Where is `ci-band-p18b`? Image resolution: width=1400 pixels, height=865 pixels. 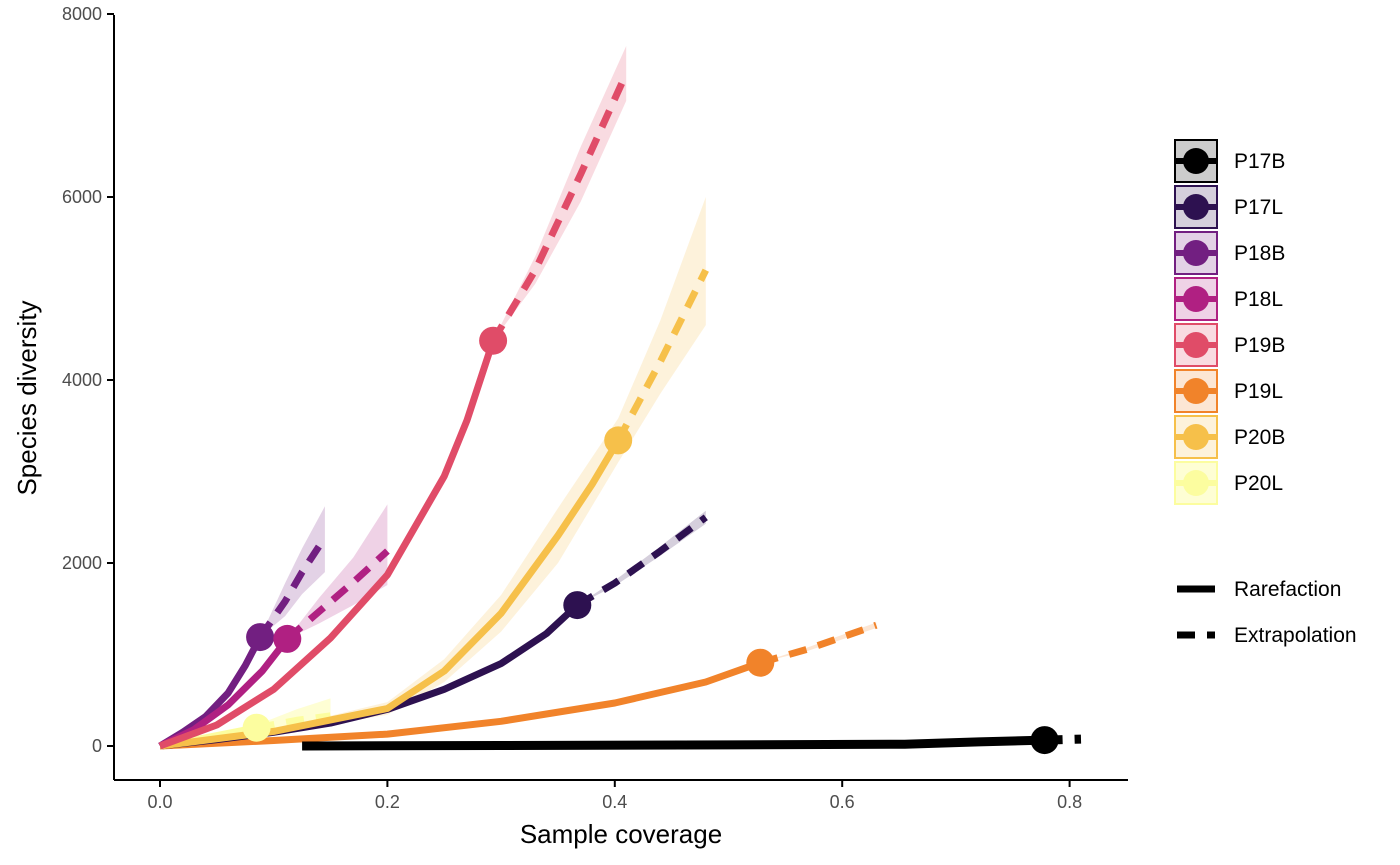 ci-band-p18b is located at coordinates (292, 572).